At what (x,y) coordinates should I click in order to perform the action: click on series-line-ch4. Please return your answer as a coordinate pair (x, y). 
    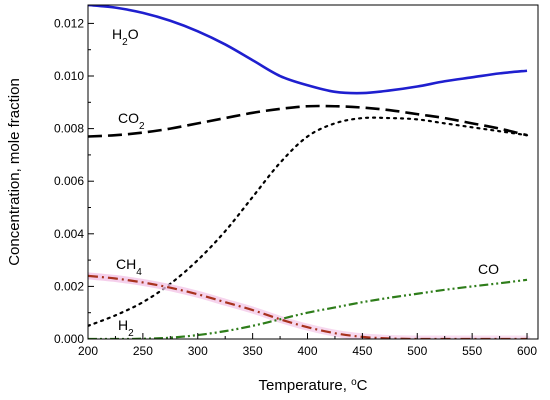
    Looking at the image, I should click on (308, 306).